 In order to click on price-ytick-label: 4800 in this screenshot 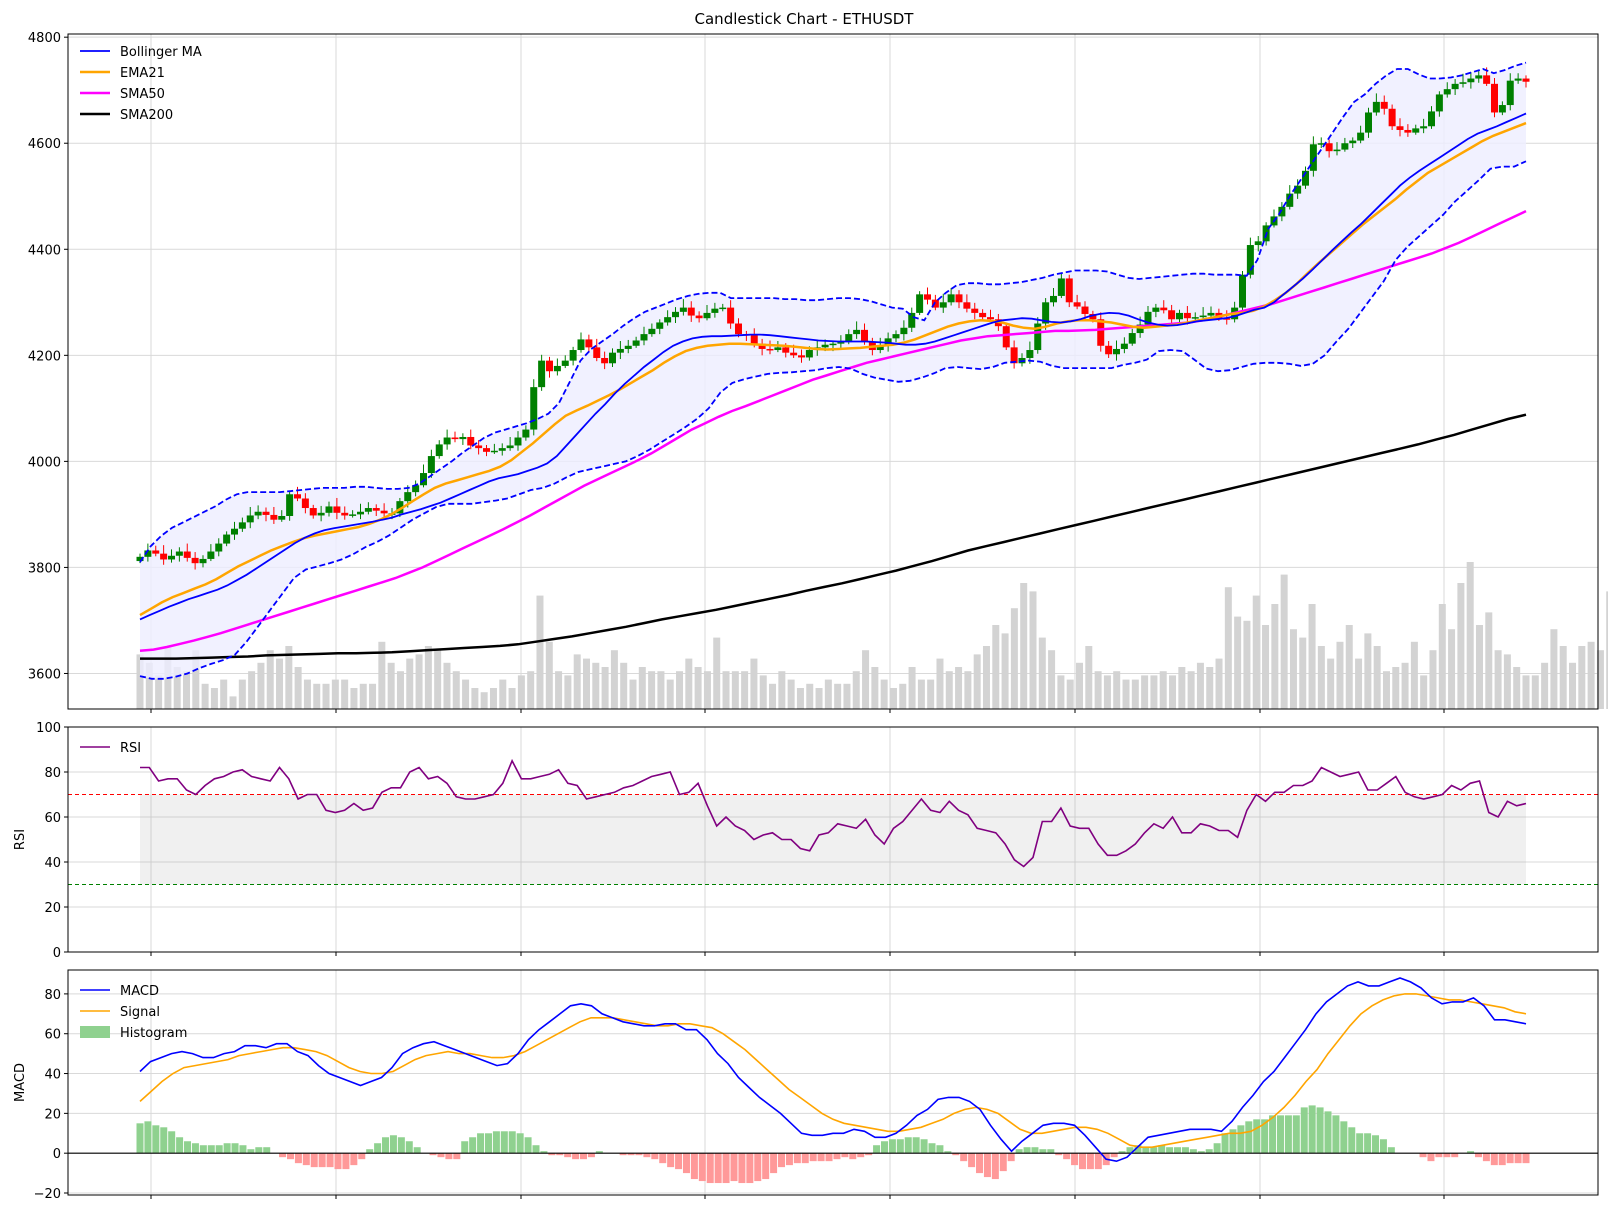, I will do `click(44, 38)`.